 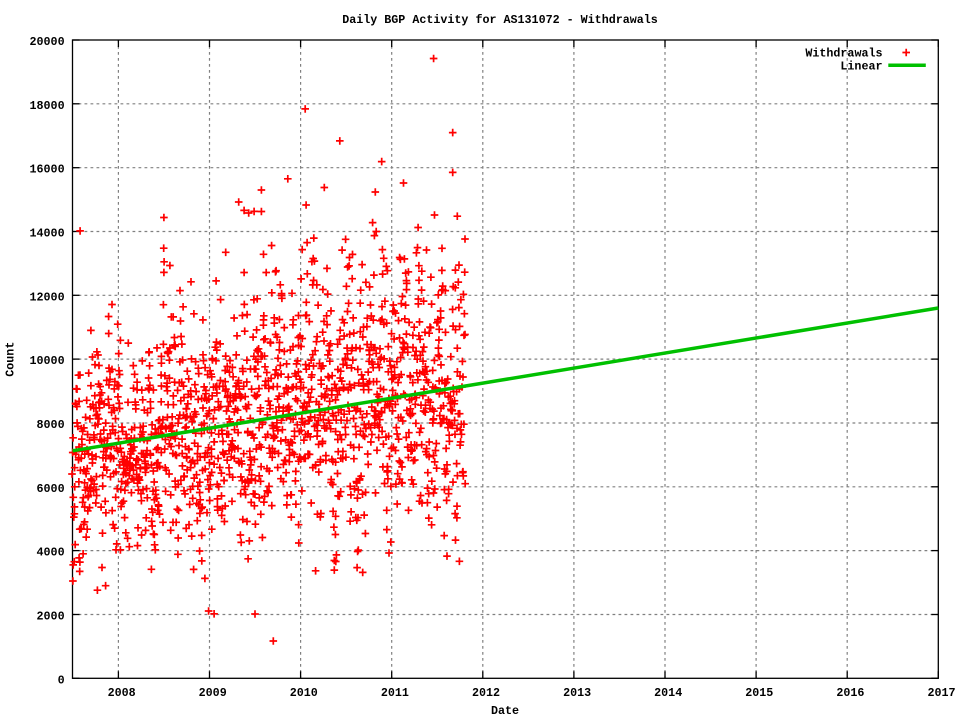 What do you see at coordinates (304, 693) in the screenshot?
I see `svg-text: 2010` at bounding box center [304, 693].